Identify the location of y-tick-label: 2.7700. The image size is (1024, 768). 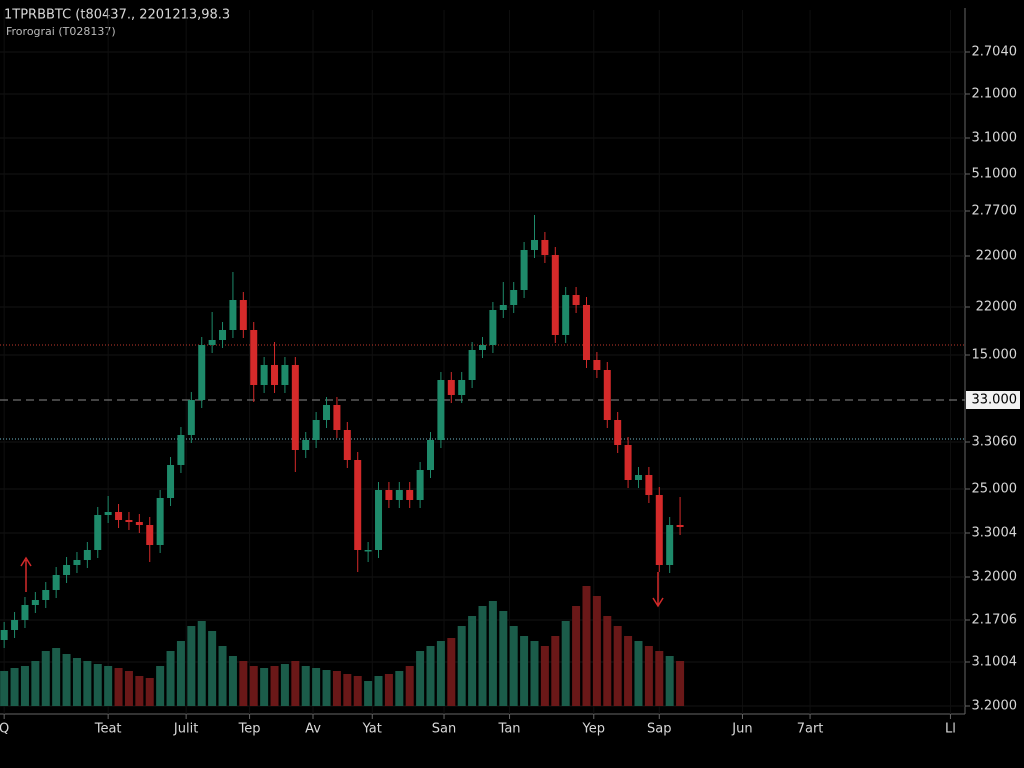
(995, 211).